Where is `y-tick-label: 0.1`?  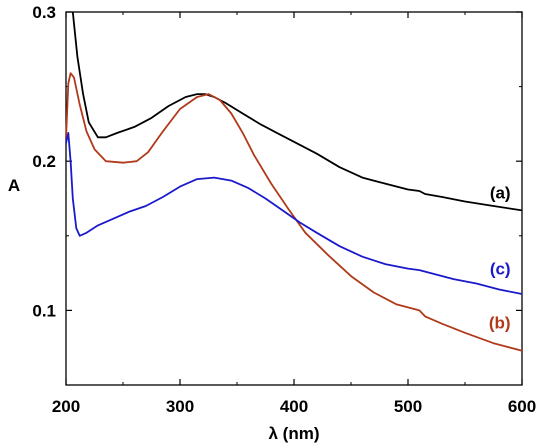
y-tick-label: 0.1 is located at coordinates (44, 310).